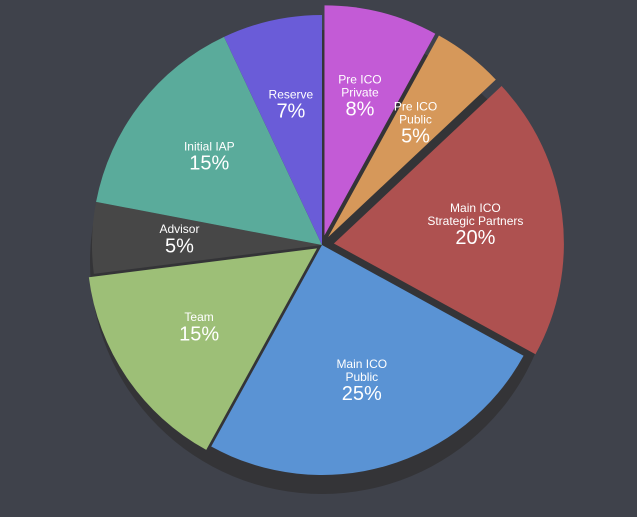 The height and width of the screenshot is (517, 637). What do you see at coordinates (179, 229) in the screenshot?
I see `slice-label: Advisor` at bounding box center [179, 229].